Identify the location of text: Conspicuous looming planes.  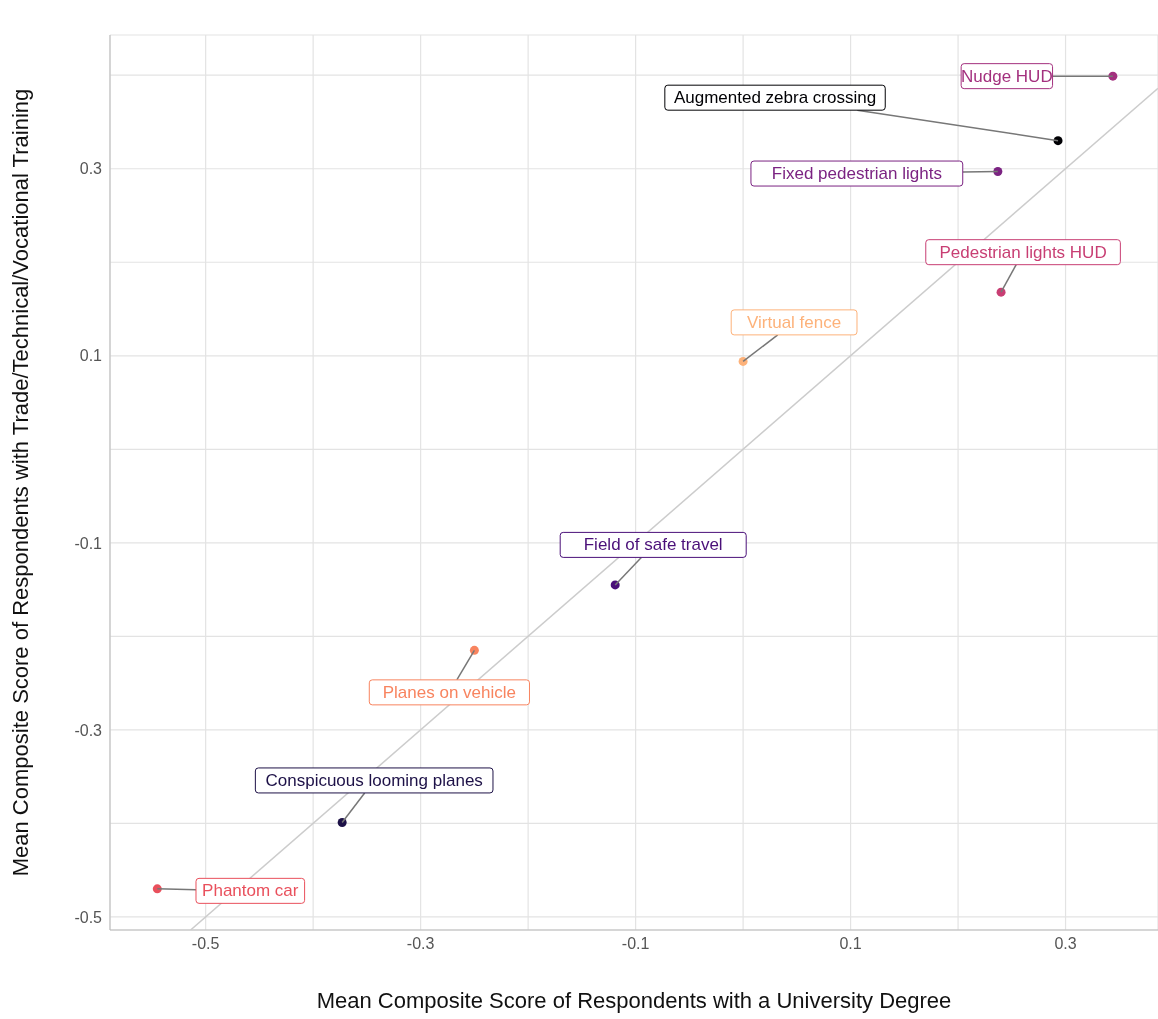
(374, 780).